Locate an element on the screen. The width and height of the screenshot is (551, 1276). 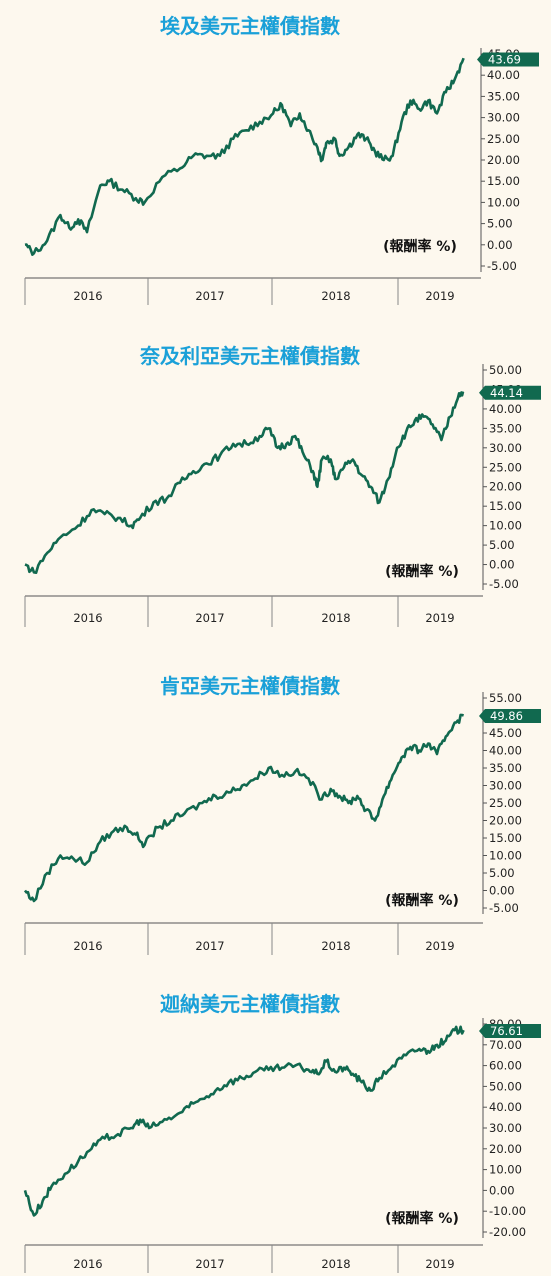
y-tick-label: 55.00 is located at coordinates (505, 698).